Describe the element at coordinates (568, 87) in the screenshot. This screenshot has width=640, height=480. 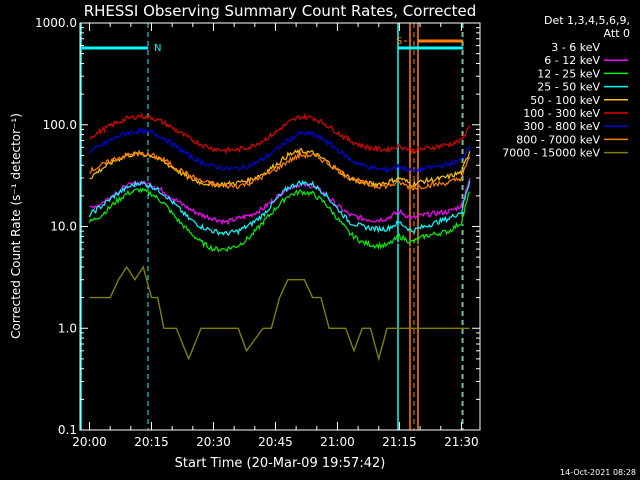
I see `legend-entry-label: 25 - 50 keV` at that location.